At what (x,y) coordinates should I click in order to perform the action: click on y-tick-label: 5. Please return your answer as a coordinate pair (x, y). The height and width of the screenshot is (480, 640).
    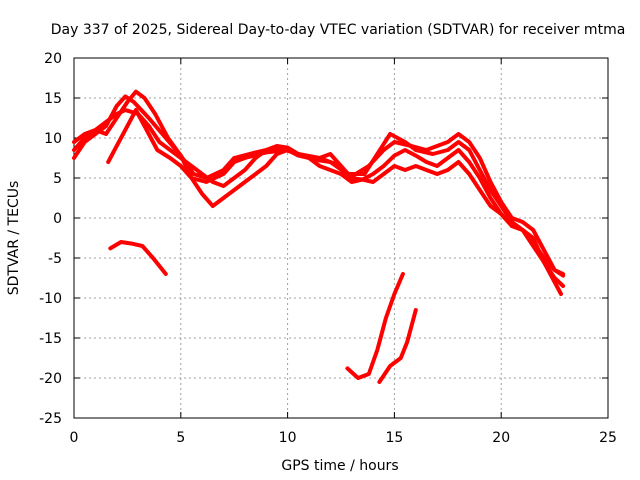
    Looking at the image, I should click on (57, 179).